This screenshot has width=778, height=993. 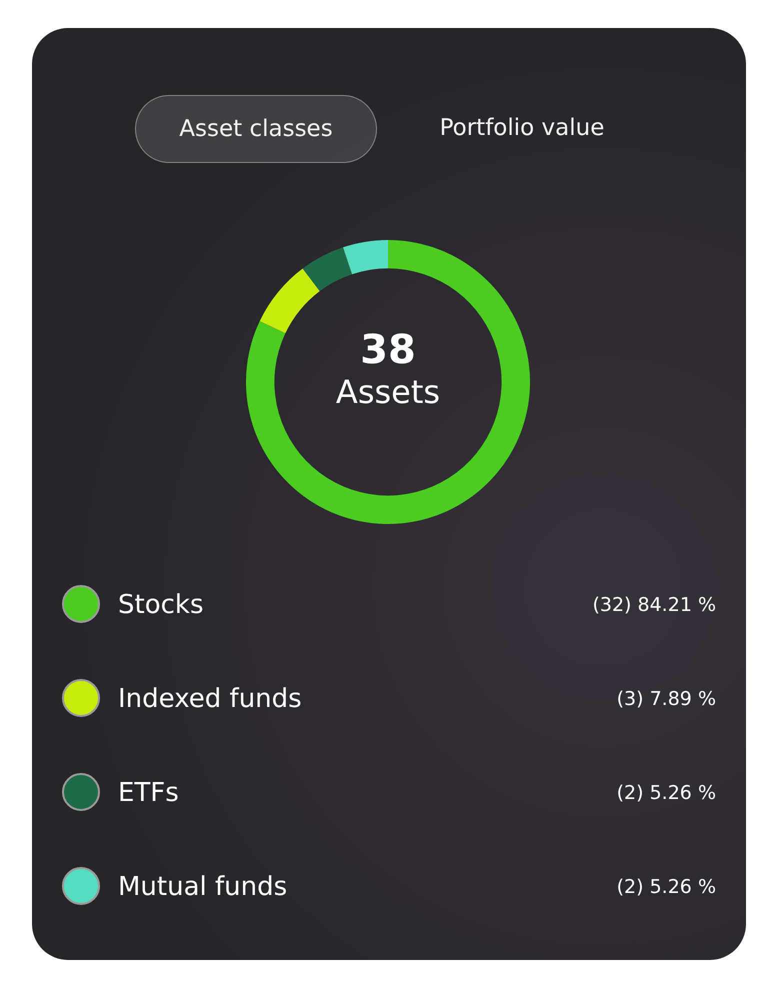 What do you see at coordinates (210, 699) in the screenshot?
I see `legend-label: Indexed funds` at bounding box center [210, 699].